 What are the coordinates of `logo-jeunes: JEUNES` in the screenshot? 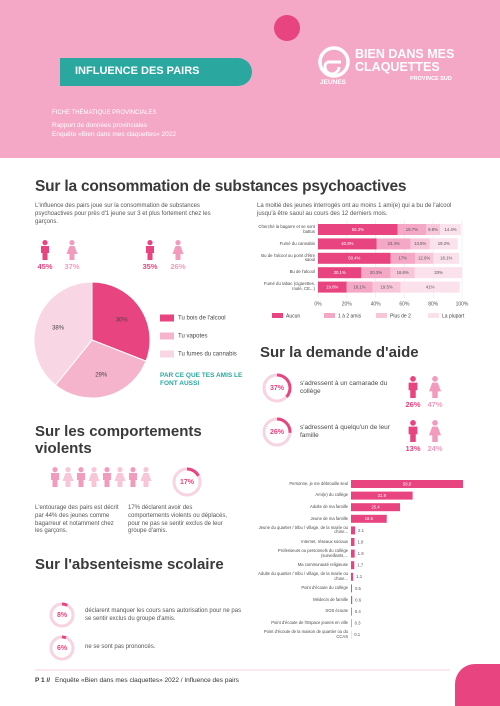 It's located at (333, 82).